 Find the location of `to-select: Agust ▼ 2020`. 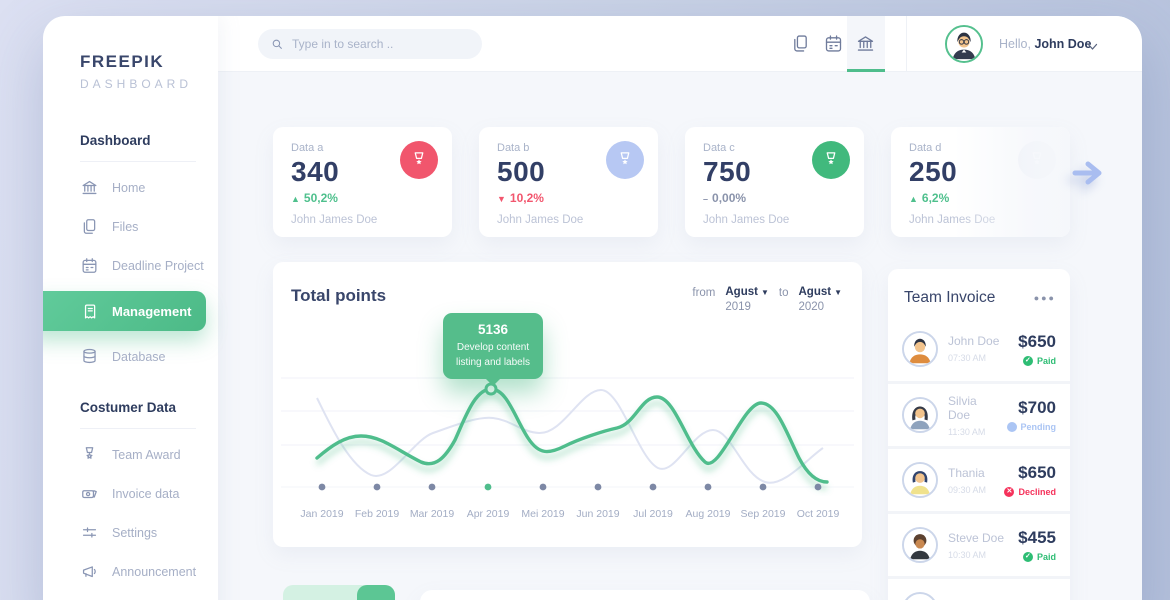

to-select: Agust ▼ 2020 is located at coordinates (820, 299).